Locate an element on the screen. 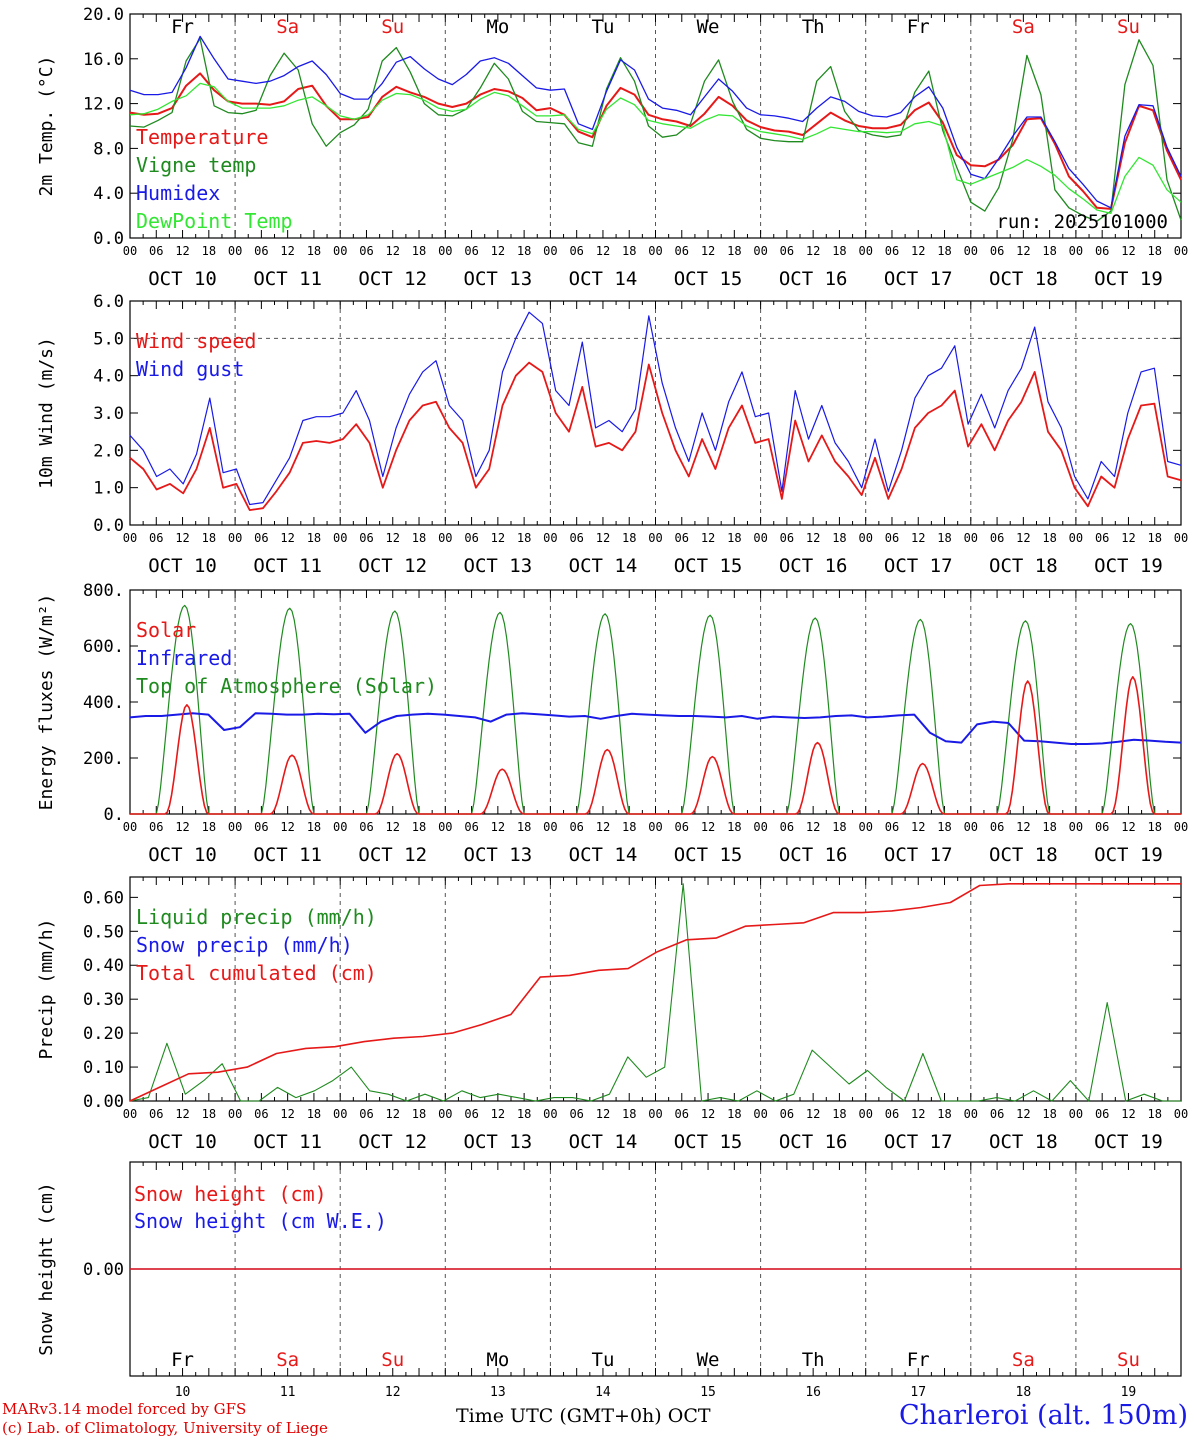 The width and height of the screenshot is (1194, 1440). series-temperature is located at coordinates (655, 141).